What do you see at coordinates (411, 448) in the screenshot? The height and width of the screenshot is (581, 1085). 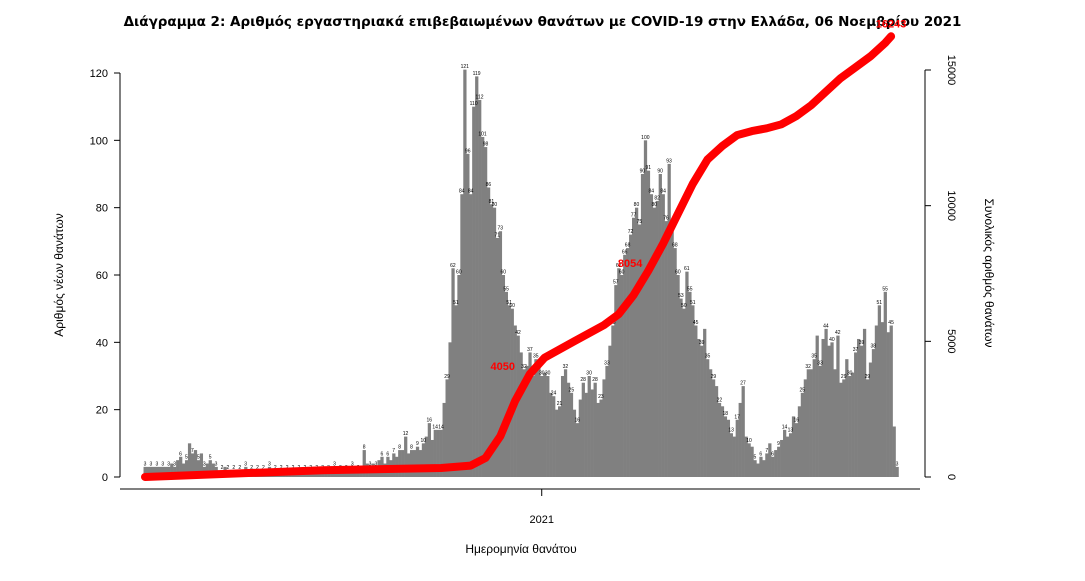 I see `bar-value-label: 8` at bounding box center [411, 448].